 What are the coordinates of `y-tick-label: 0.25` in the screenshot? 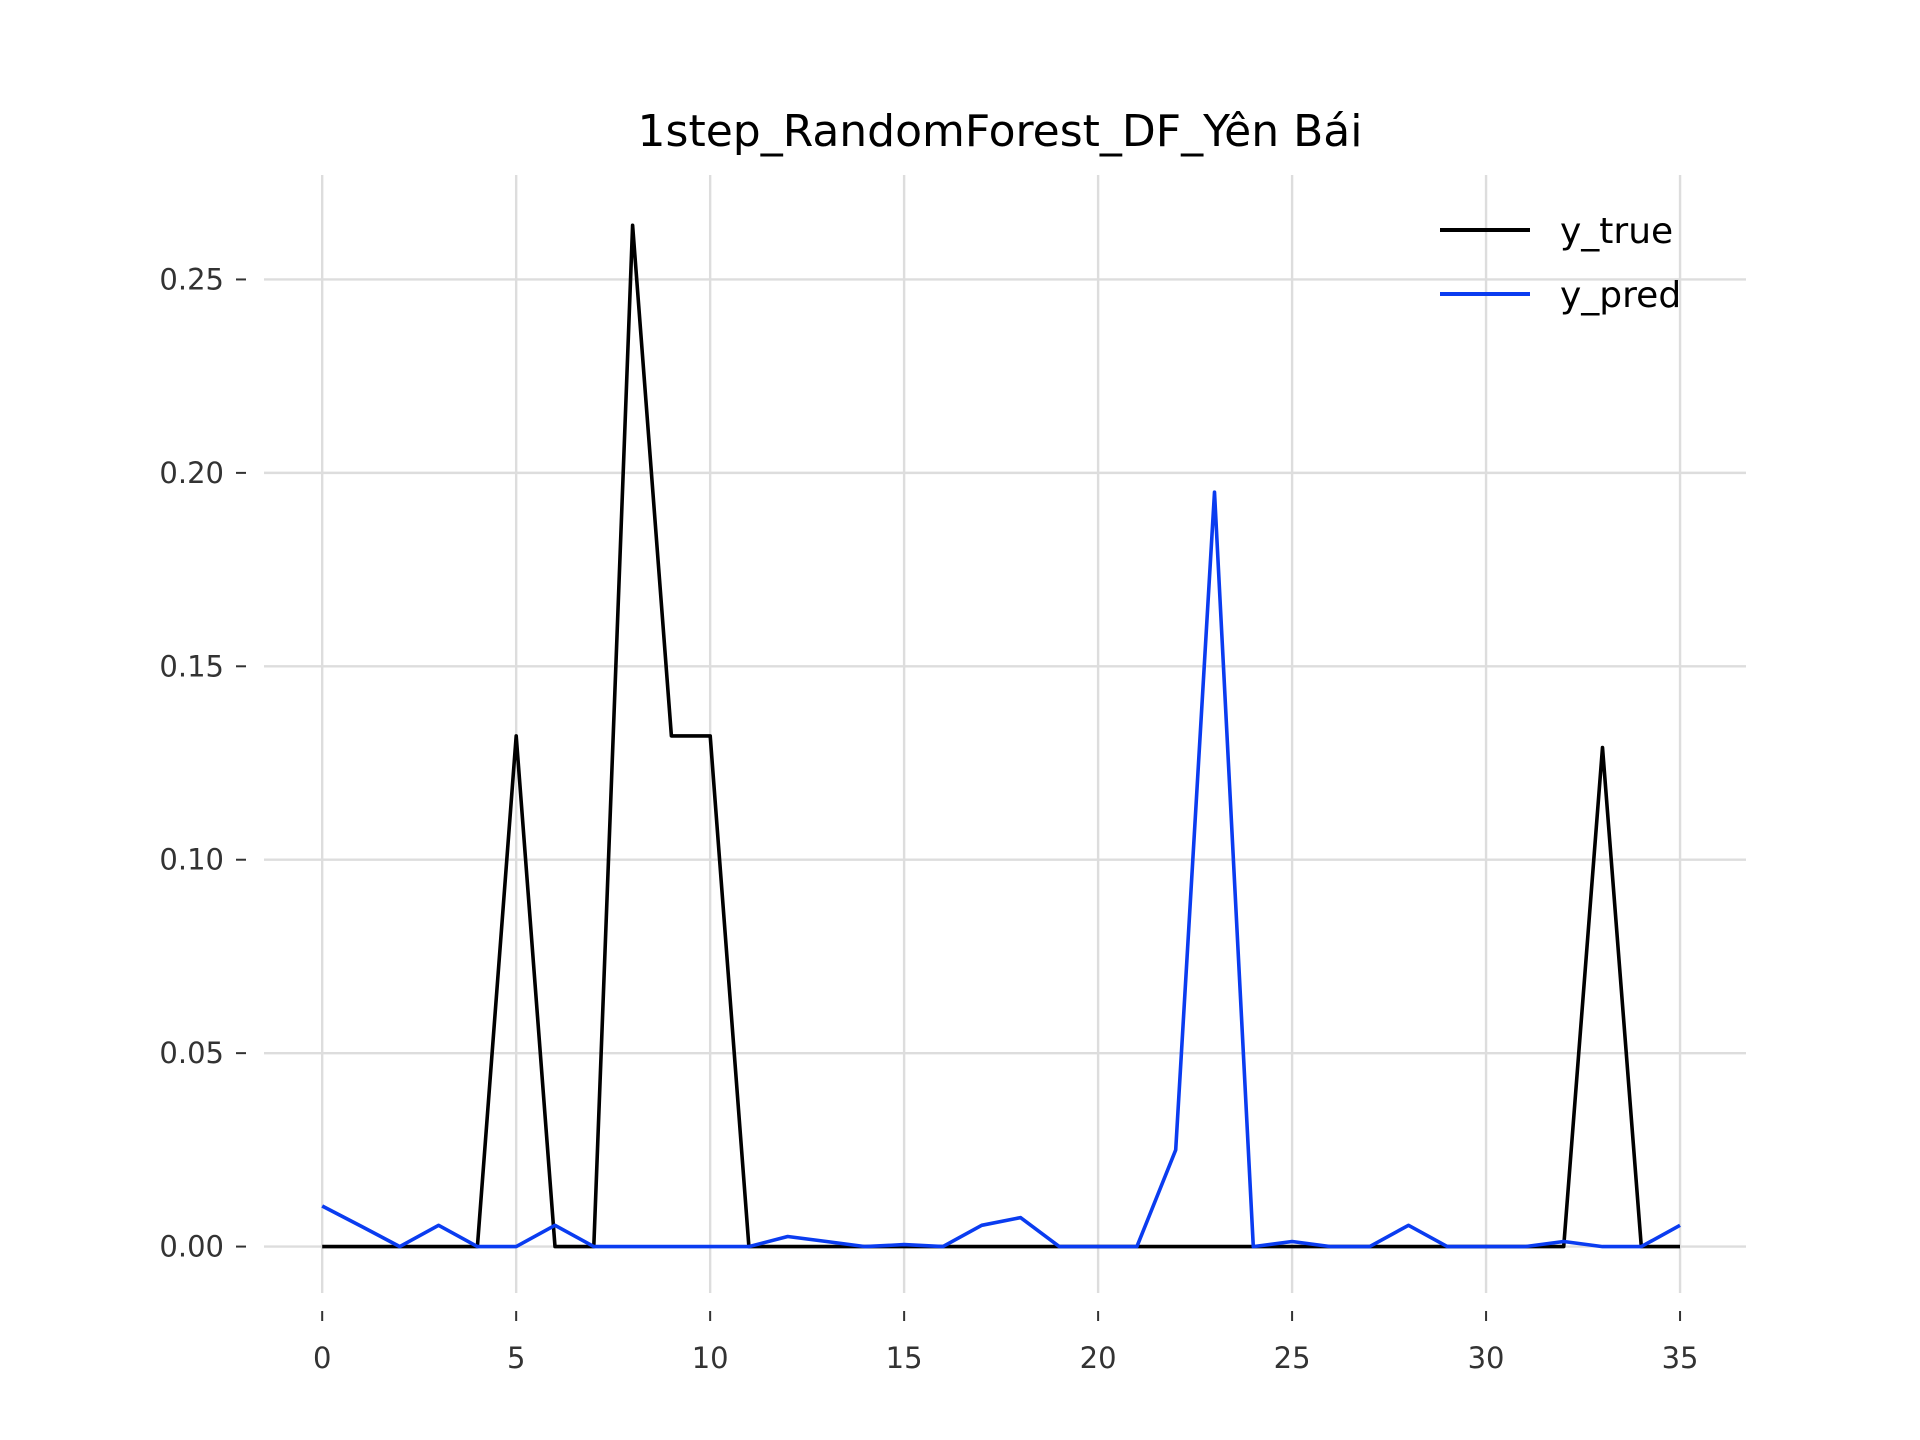 It's located at (191, 279).